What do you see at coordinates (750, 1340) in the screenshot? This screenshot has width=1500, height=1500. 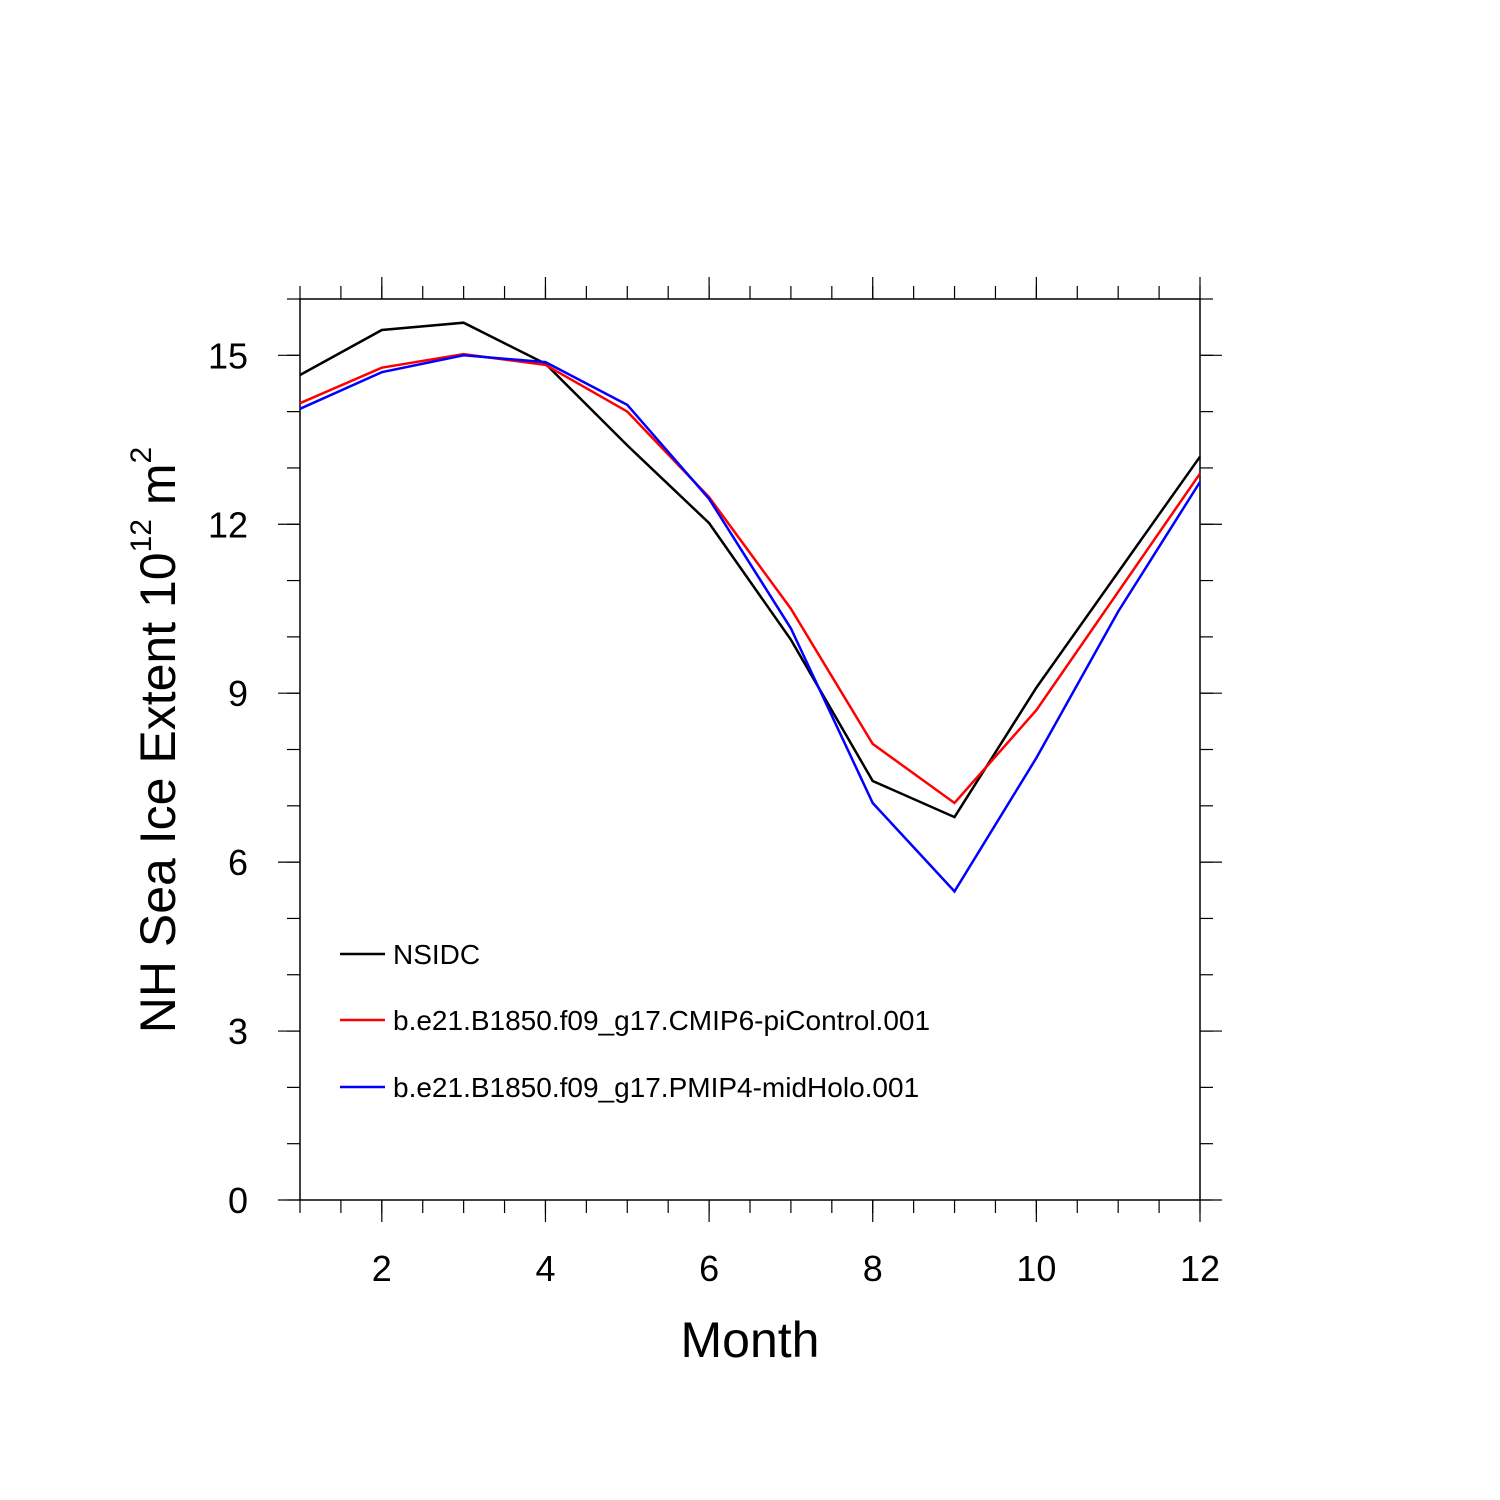 I see `x-axis-label: Month` at bounding box center [750, 1340].